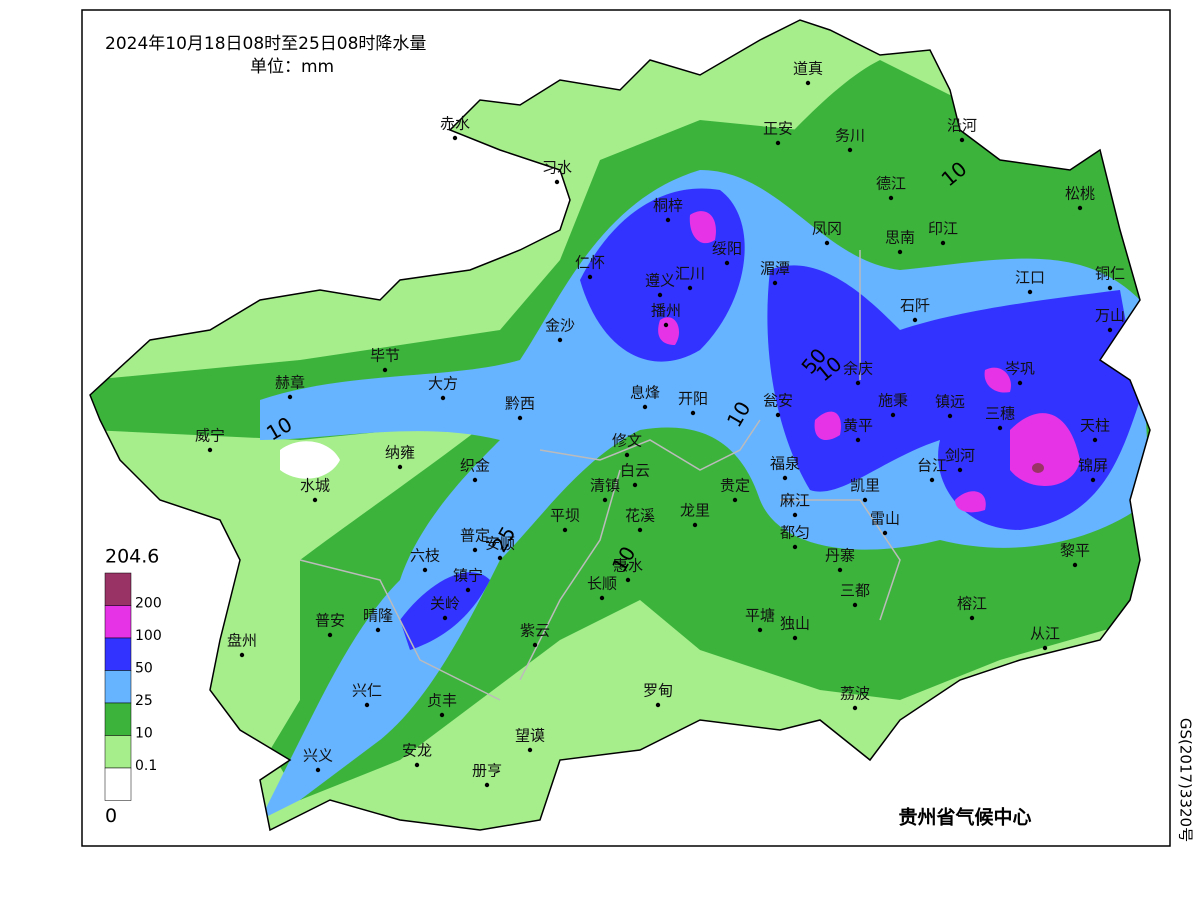  What do you see at coordinates (795, 533) in the screenshot?
I see `city-label: 都匀` at bounding box center [795, 533].